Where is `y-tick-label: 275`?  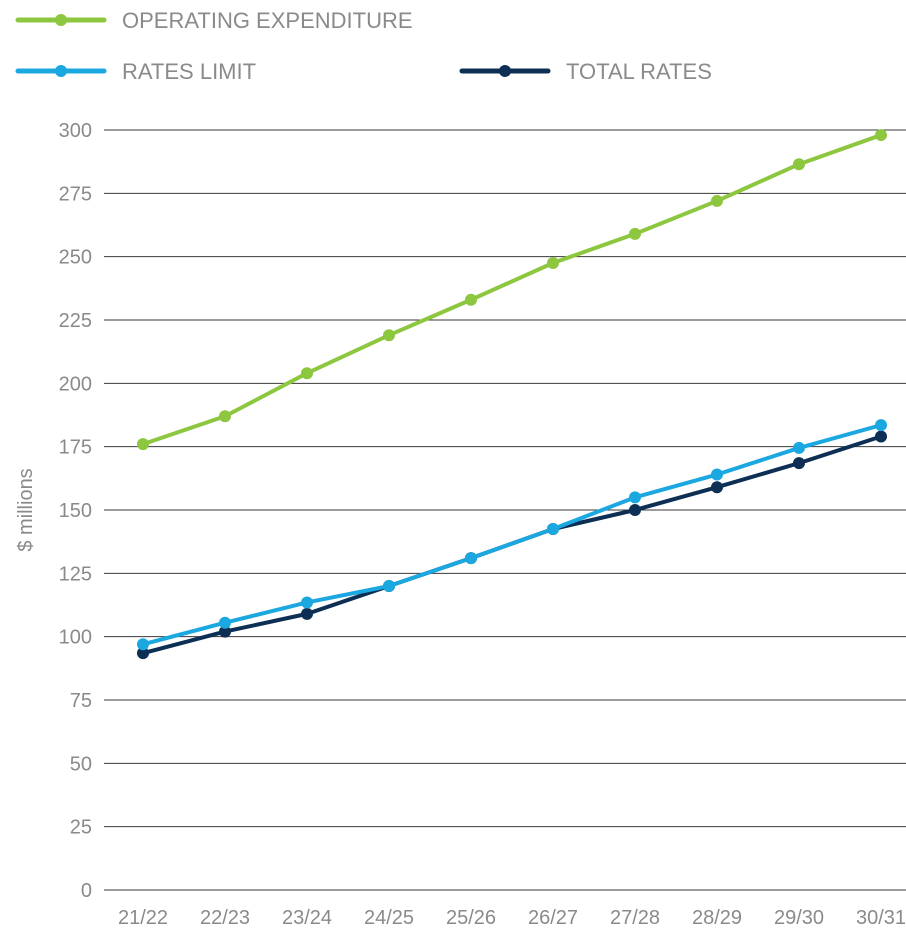
y-tick-label: 275 is located at coordinates (75, 194).